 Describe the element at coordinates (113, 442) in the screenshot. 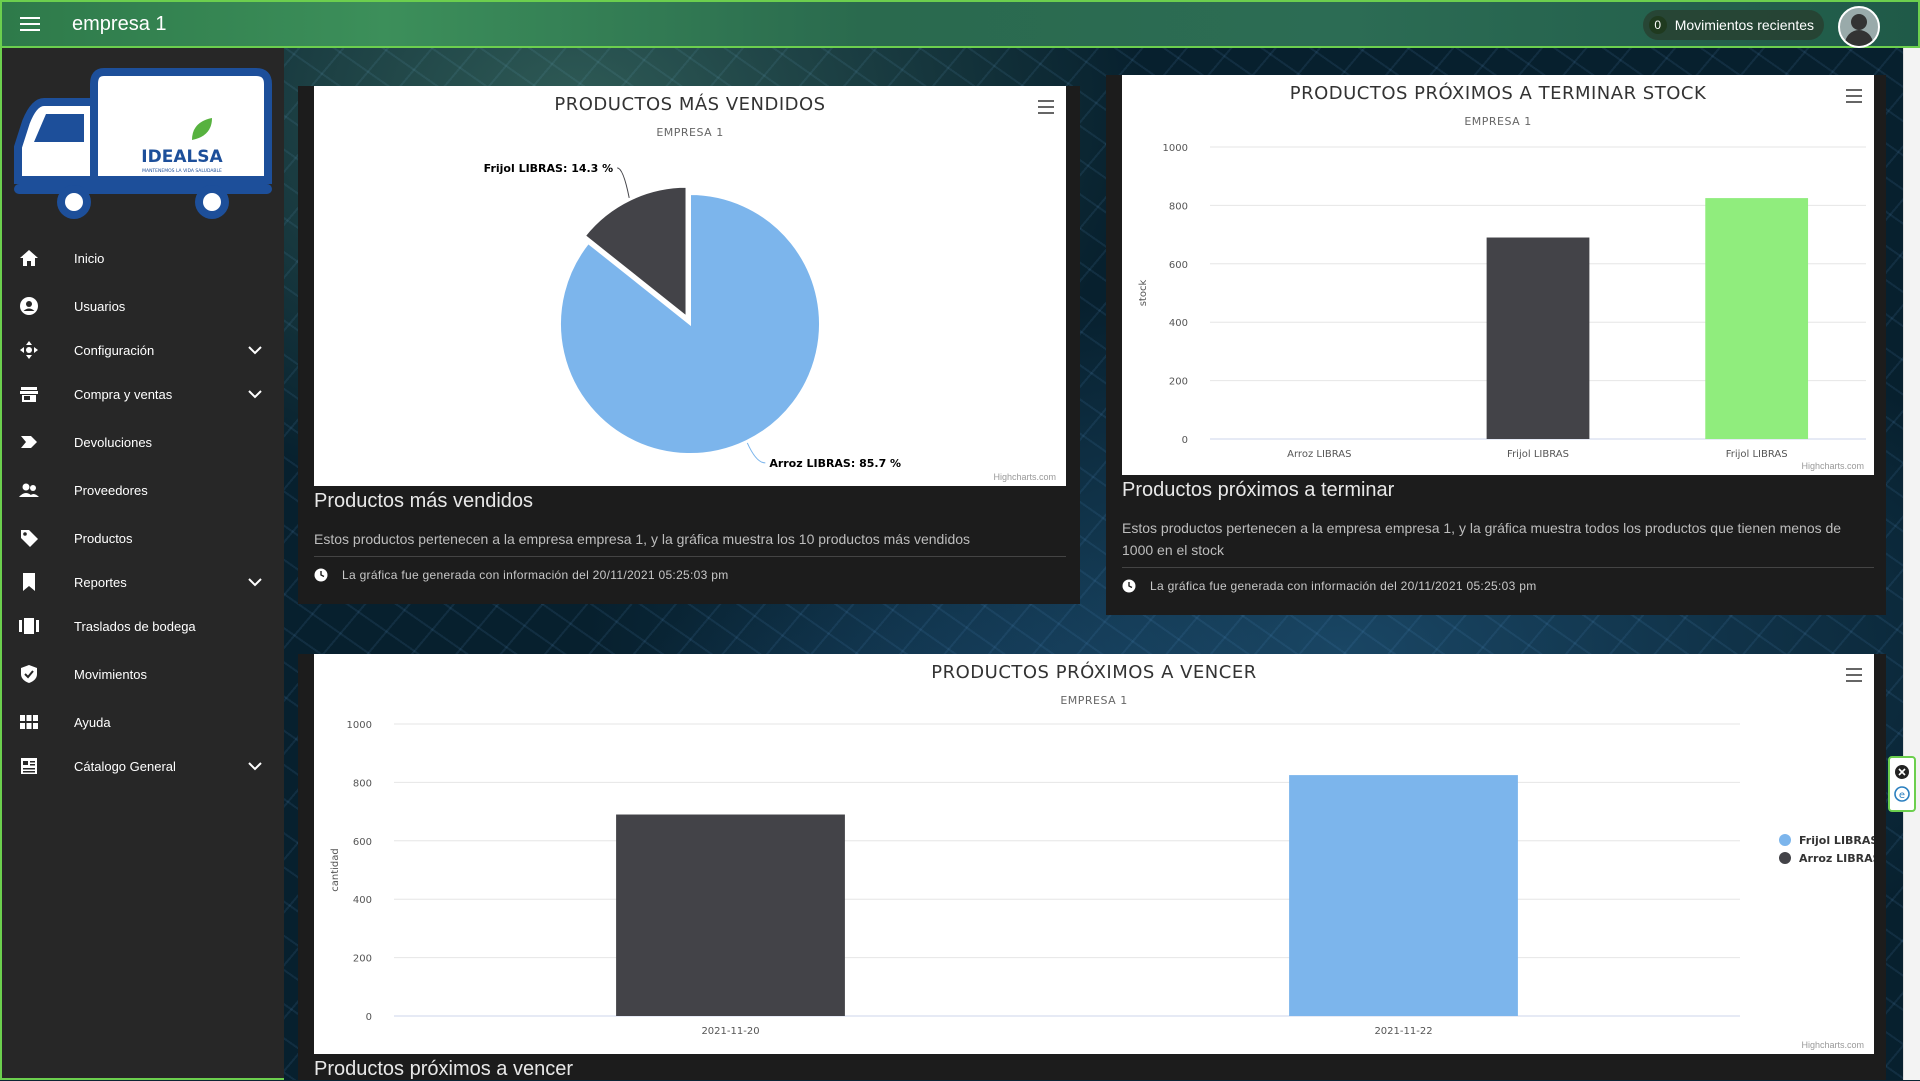

I see `sidebar-item-label: Devoluciones` at that location.